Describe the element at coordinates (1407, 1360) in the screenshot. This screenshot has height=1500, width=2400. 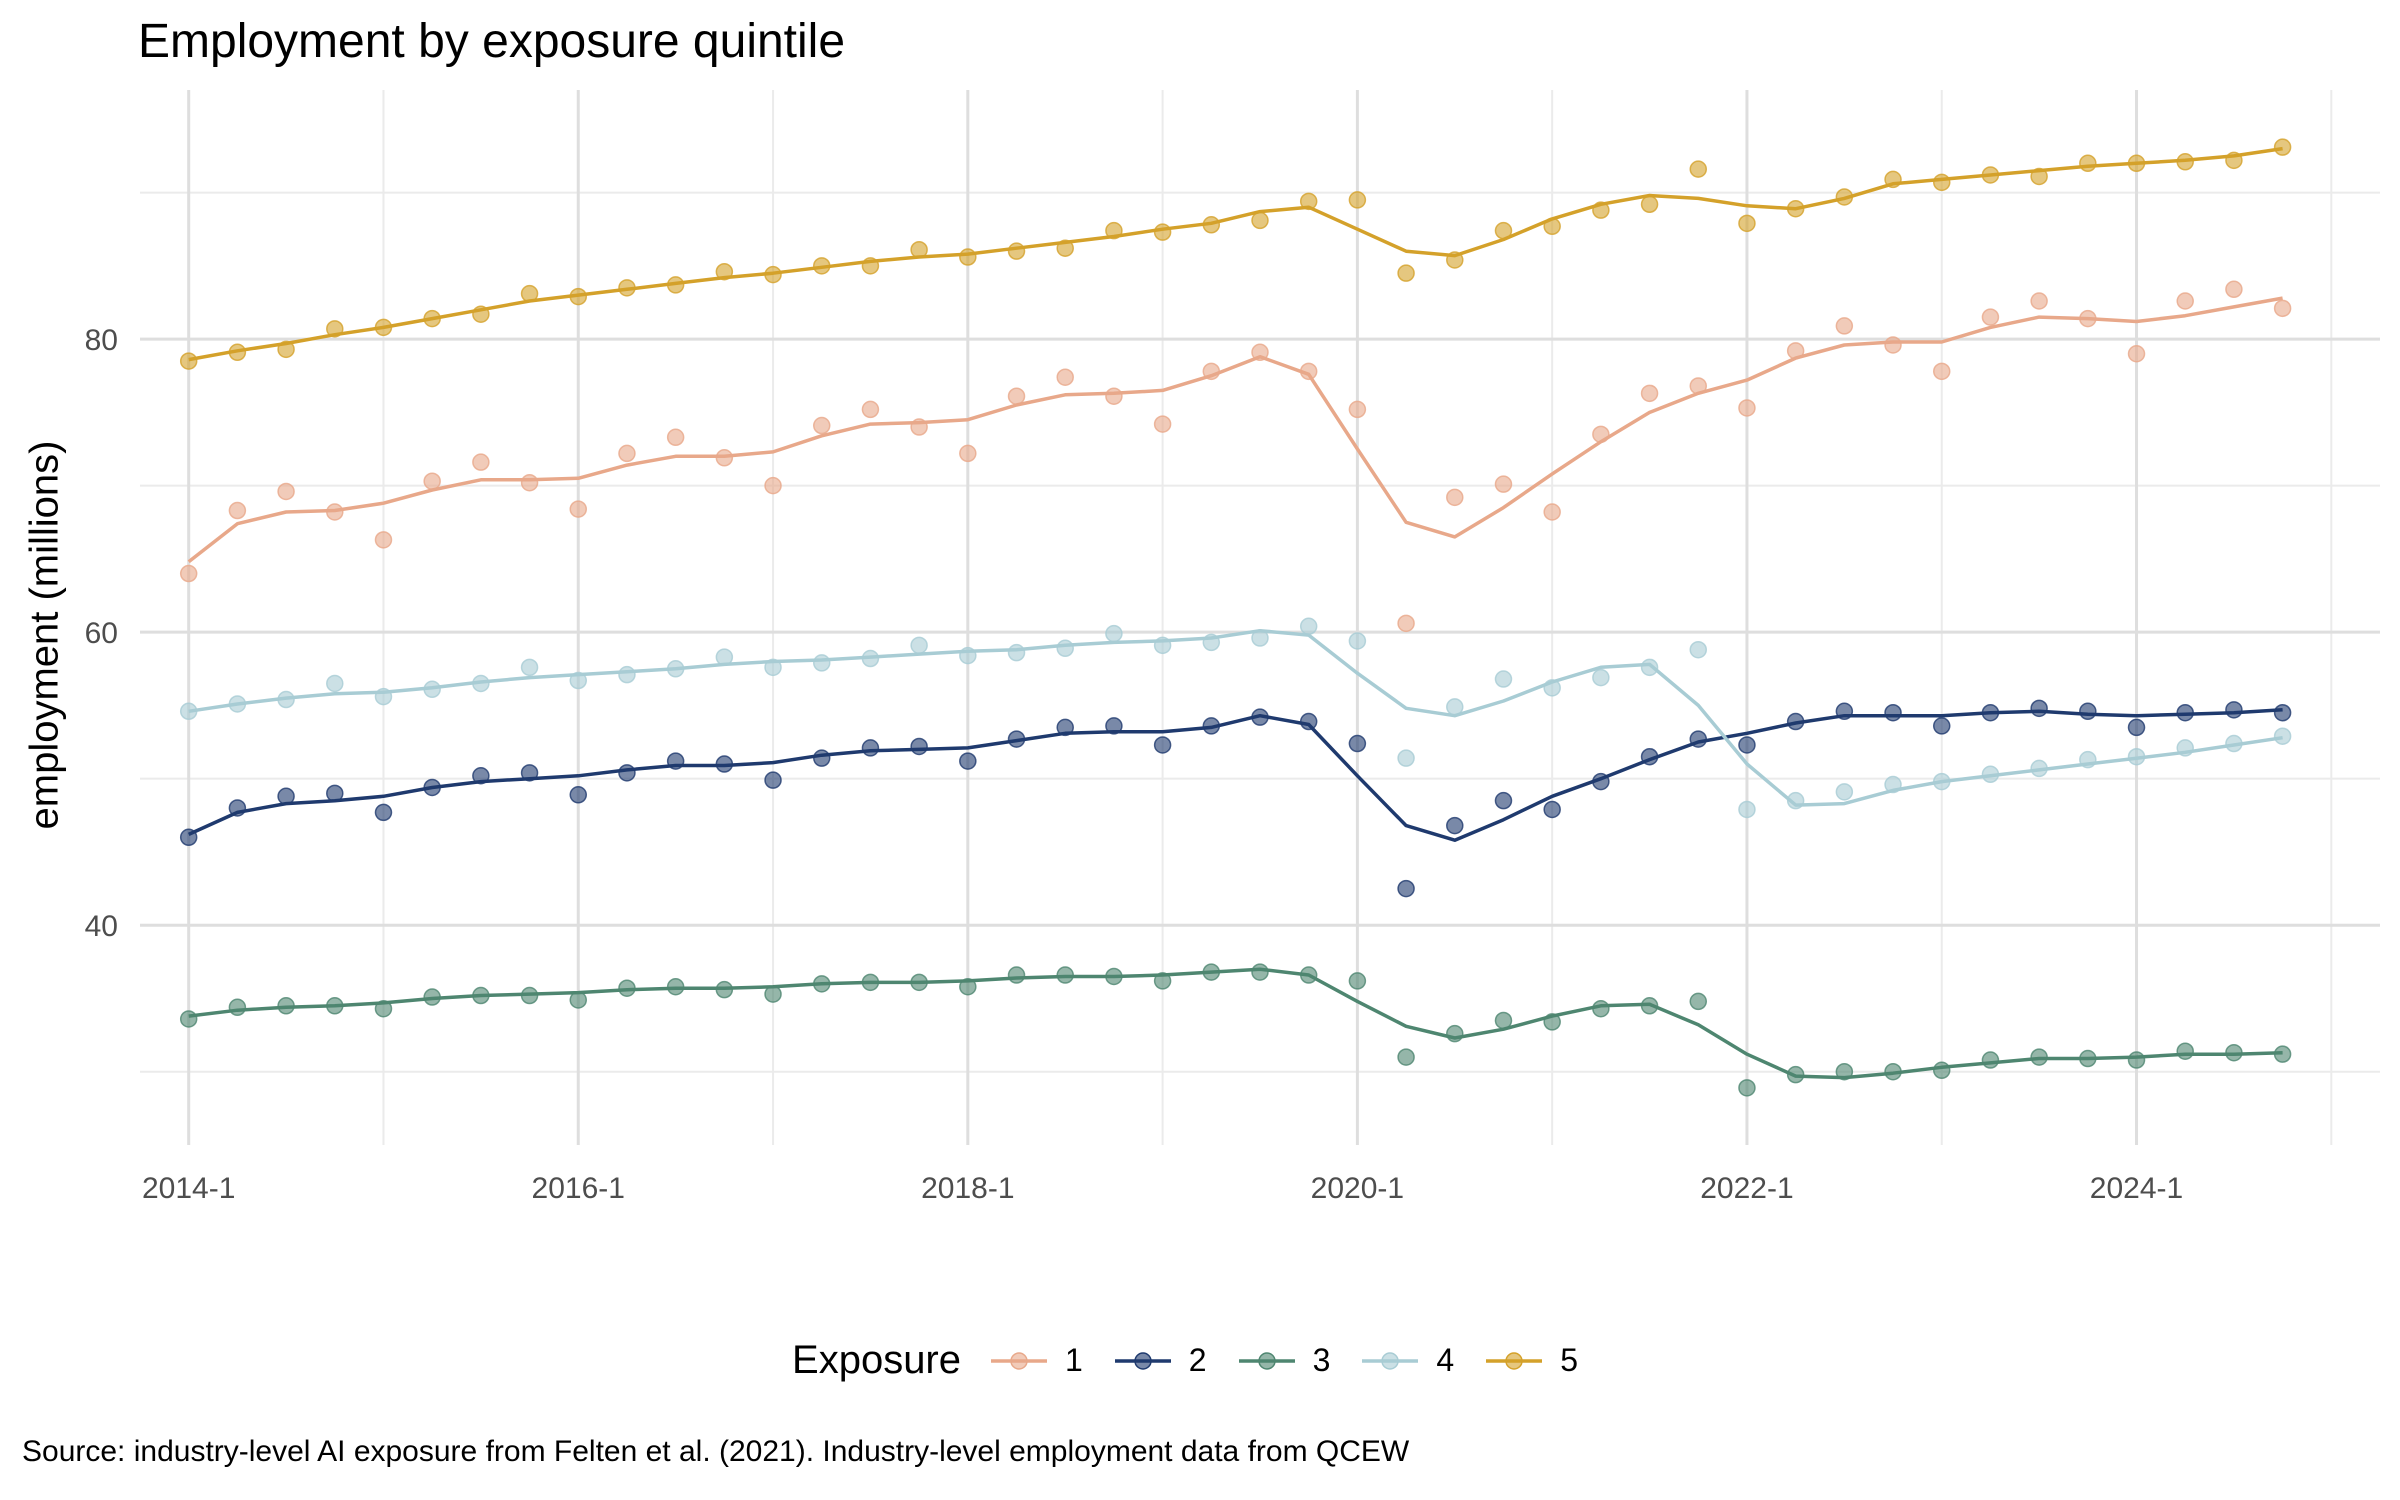
I see `legend-item-4: 4` at that location.